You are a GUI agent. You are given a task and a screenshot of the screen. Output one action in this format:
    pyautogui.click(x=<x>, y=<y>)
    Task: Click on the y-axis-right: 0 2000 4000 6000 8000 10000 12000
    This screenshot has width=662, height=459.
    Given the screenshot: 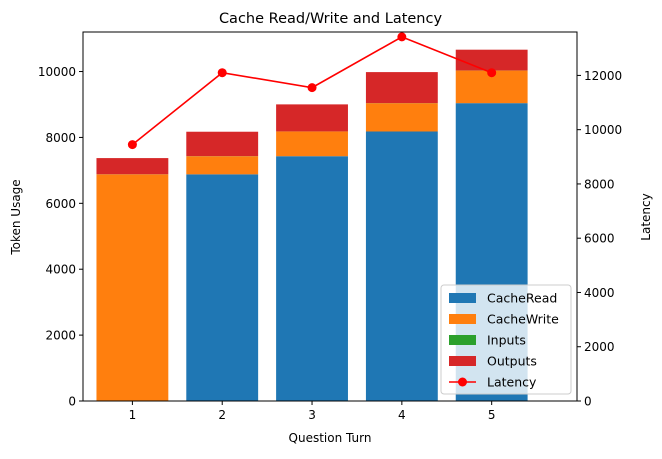 What is the action you would take?
    pyautogui.click(x=599, y=239)
    